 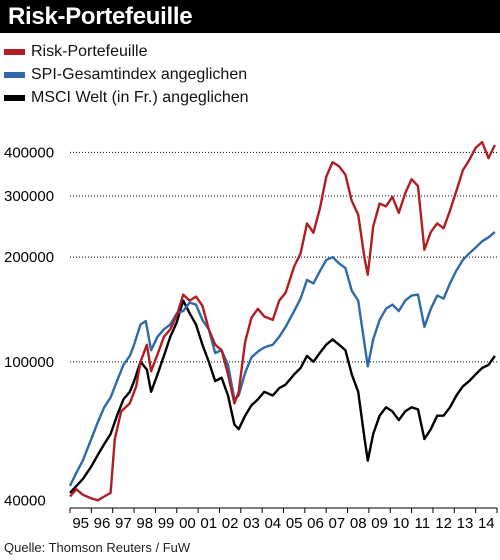 What do you see at coordinates (187, 523) in the screenshot?
I see `x-tick-label-00: 00` at bounding box center [187, 523].